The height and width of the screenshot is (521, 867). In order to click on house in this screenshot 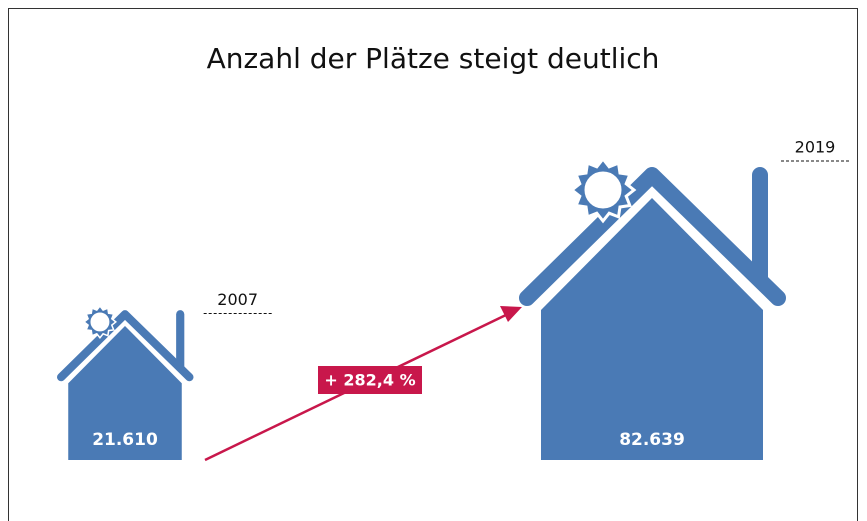, I will do `click(125, 382)`.